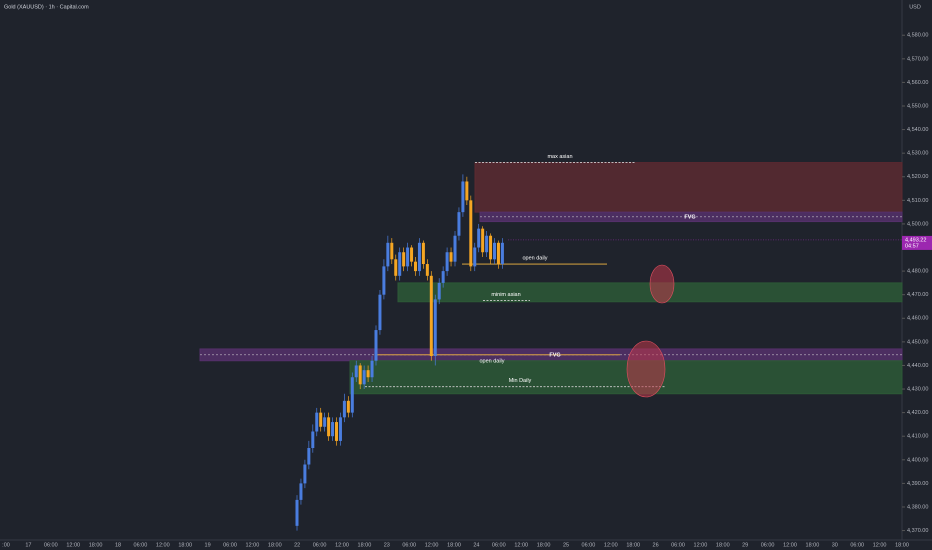 The image size is (932, 550). Describe the element at coordinates (917, 484) in the screenshot. I see `y-tick-label: 4,390.00` at that location.